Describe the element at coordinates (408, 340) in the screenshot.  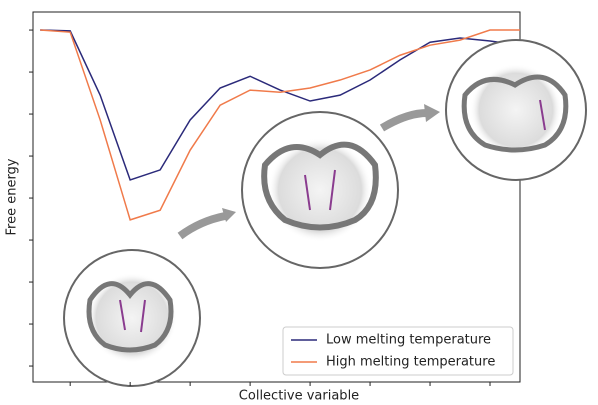
I see `legend-label: Low melting temperature` at that location.